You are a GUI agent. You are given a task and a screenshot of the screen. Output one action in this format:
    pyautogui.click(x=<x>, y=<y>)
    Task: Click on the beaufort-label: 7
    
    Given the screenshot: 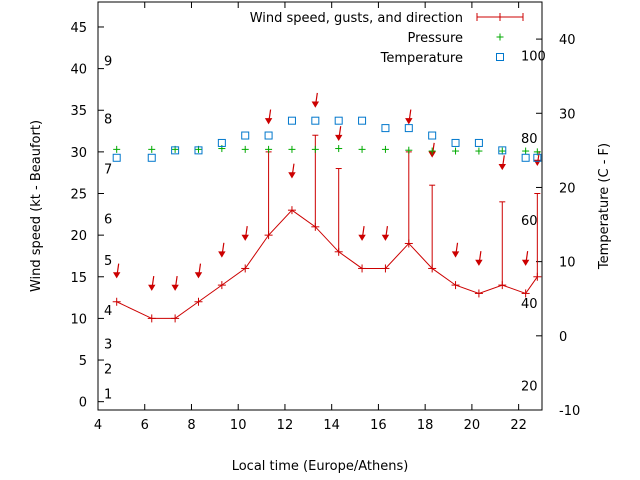 What is the action you would take?
    pyautogui.click(x=108, y=170)
    